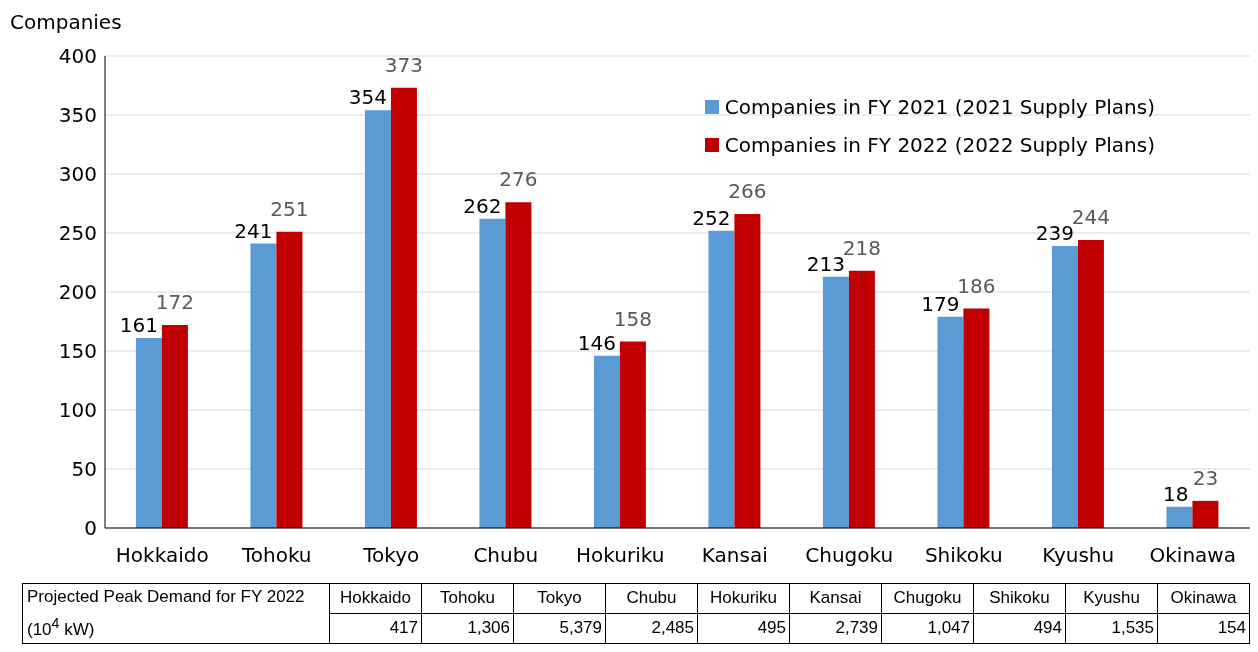 The width and height of the screenshot is (1258, 652). Describe the element at coordinates (84, 469) in the screenshot. I see `y-tick-label: 50` at that location.